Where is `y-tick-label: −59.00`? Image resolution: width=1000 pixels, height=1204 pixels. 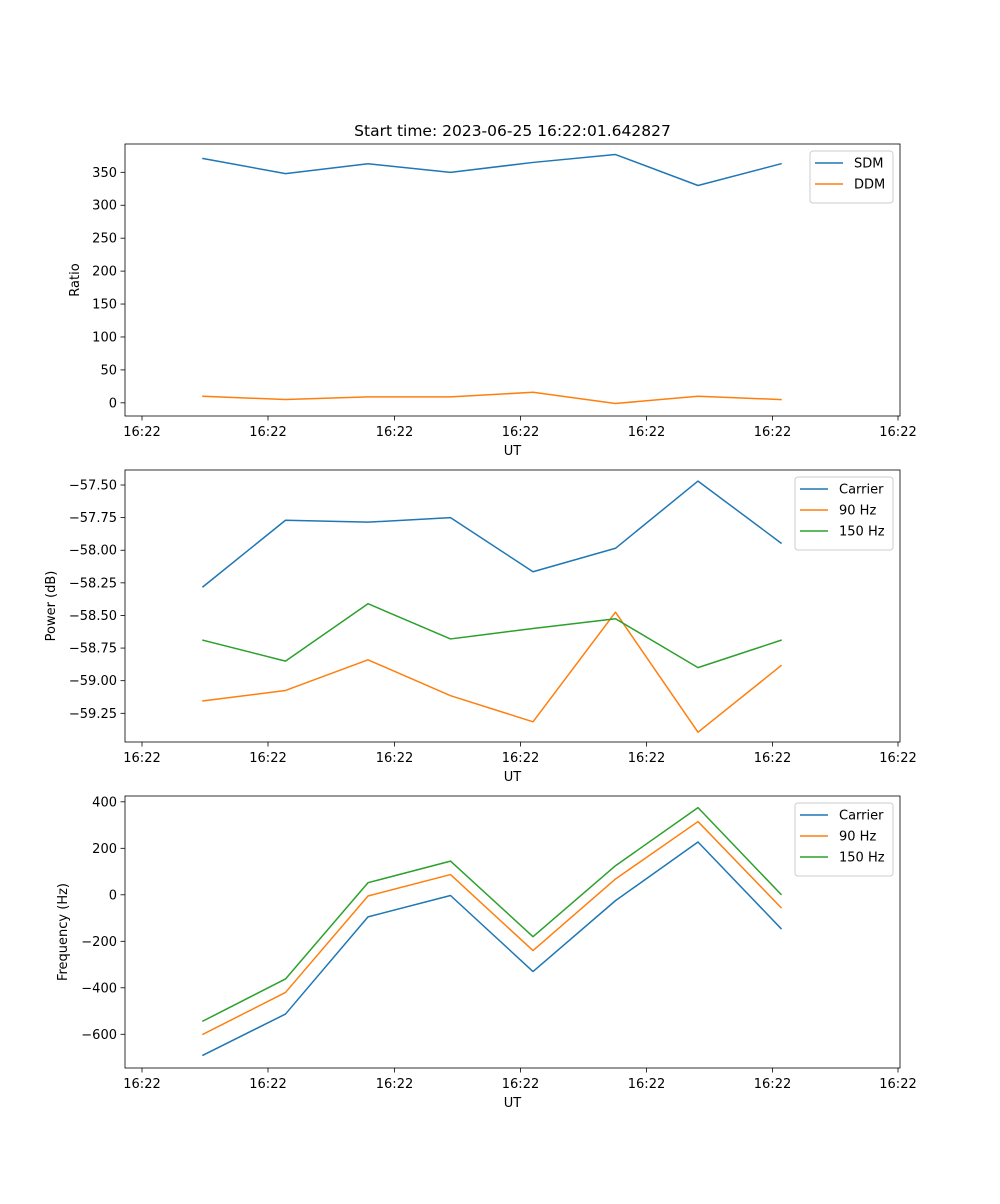
y-tick-label: −59.00 is located at coordinates (93, 681).